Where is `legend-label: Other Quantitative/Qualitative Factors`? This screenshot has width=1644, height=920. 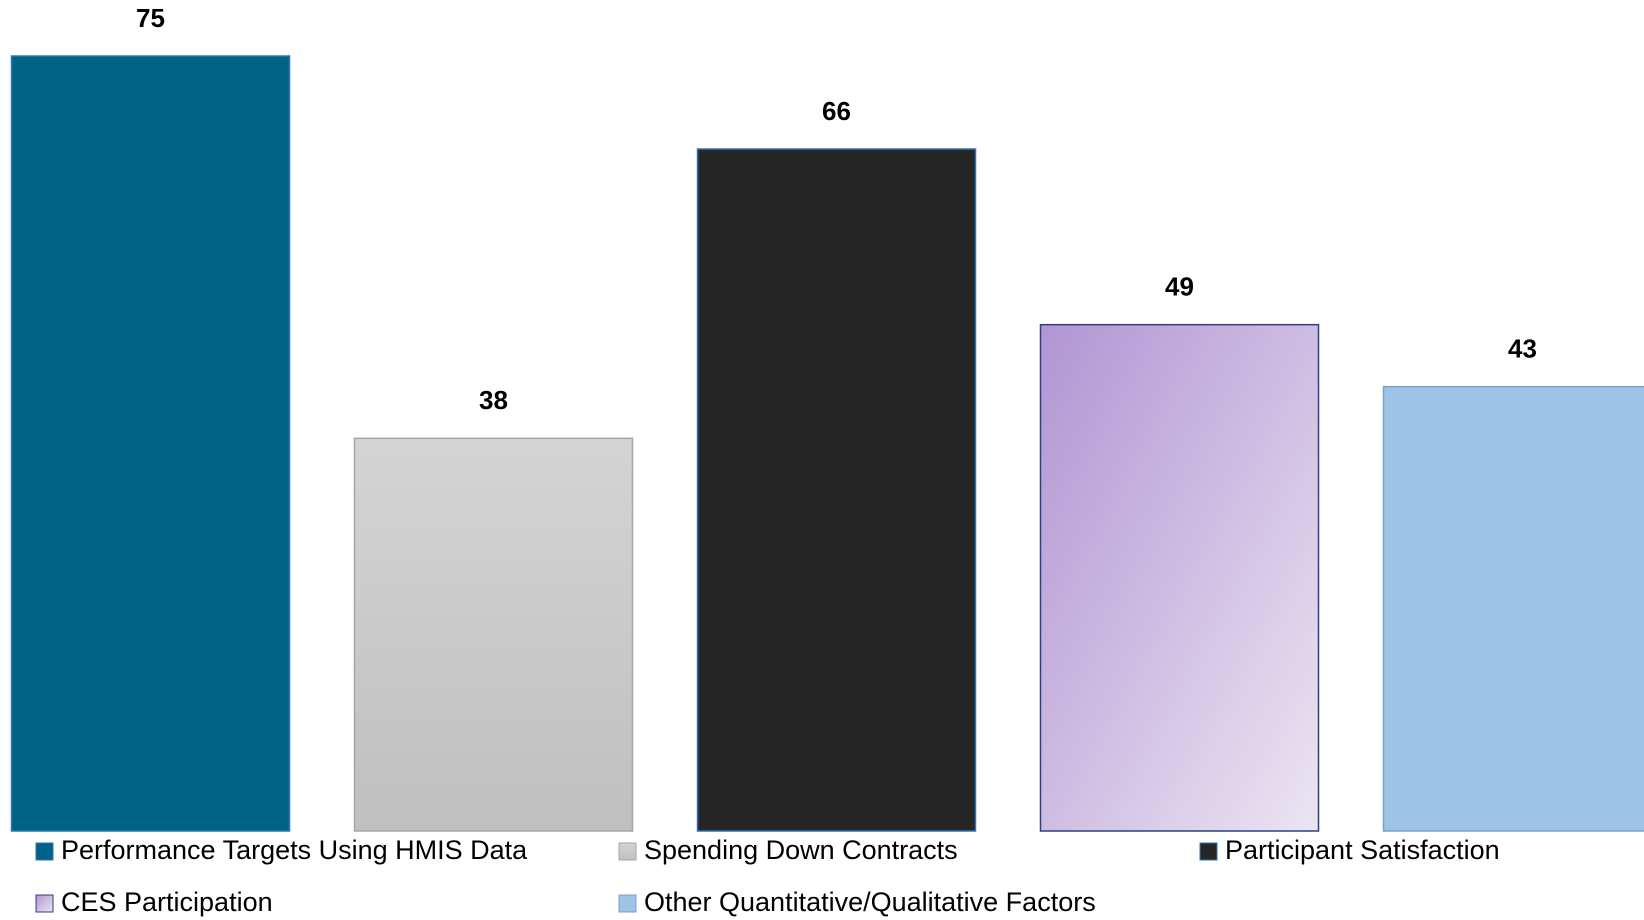 legend-label: Other Quantitative/Qualitative Factors is located at coordinates (870, 902).